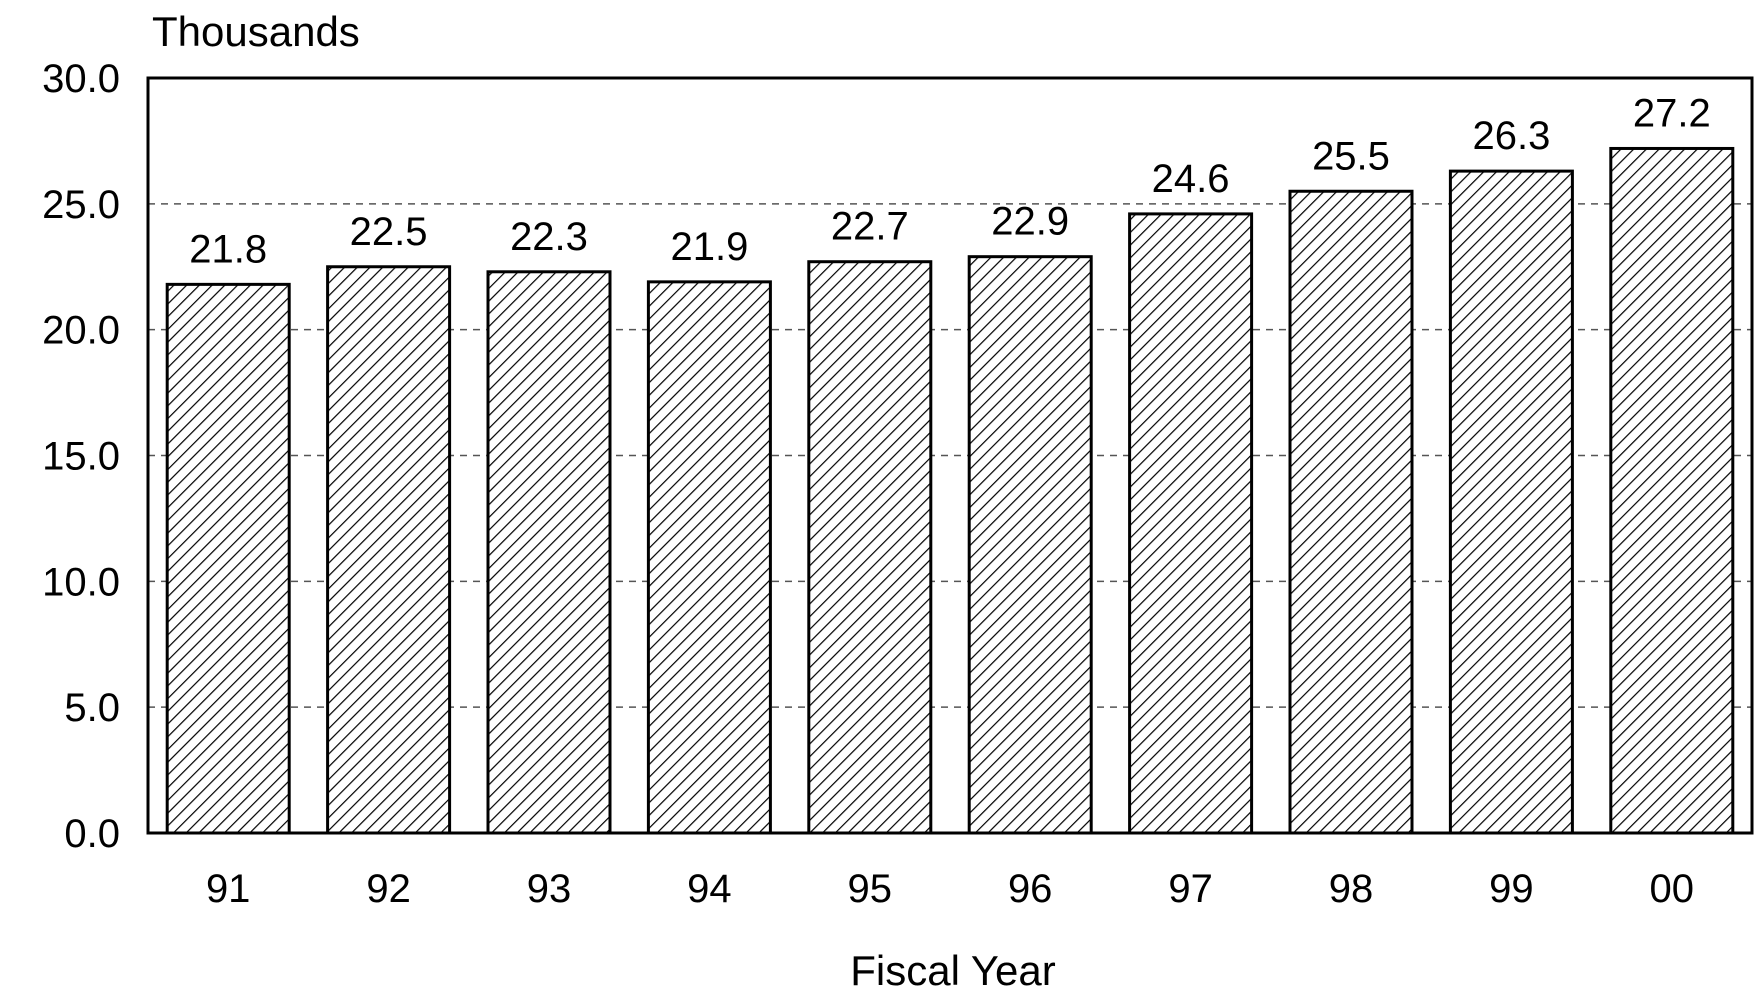 This screenshot has width=1756, height=993. Describe the element at coordinates (709, 247) in the screenshot. I see `data-label: 21.9` at that location.